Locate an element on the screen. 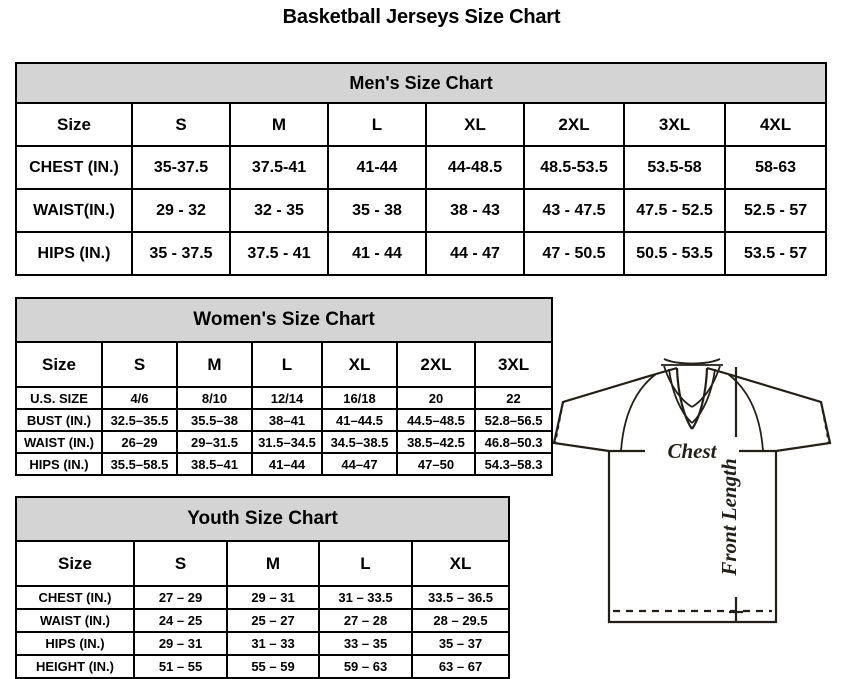 Image resolution: width=843 pixels, height=679 pixels. youth-cell-3-3: 63 – 67 is located at coordinates (460, 666).